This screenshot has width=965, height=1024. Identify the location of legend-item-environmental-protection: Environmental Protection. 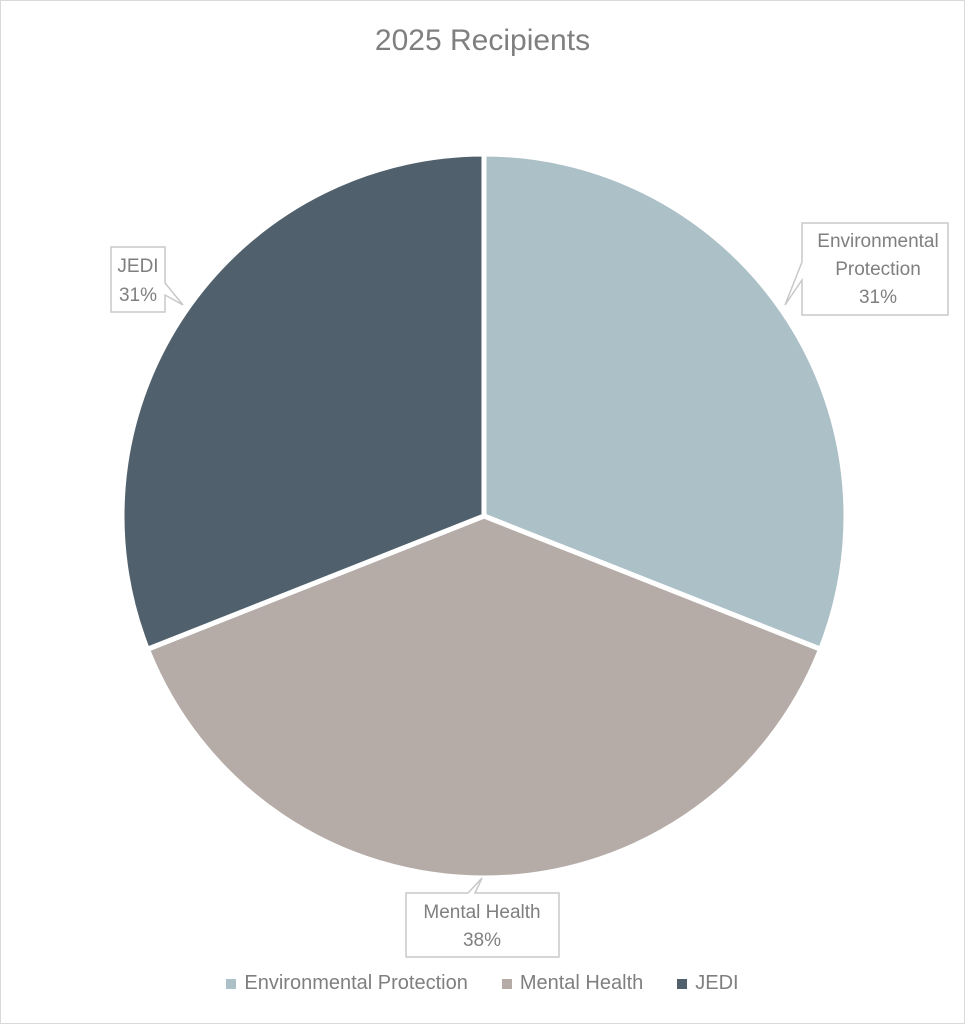
(347, 983).